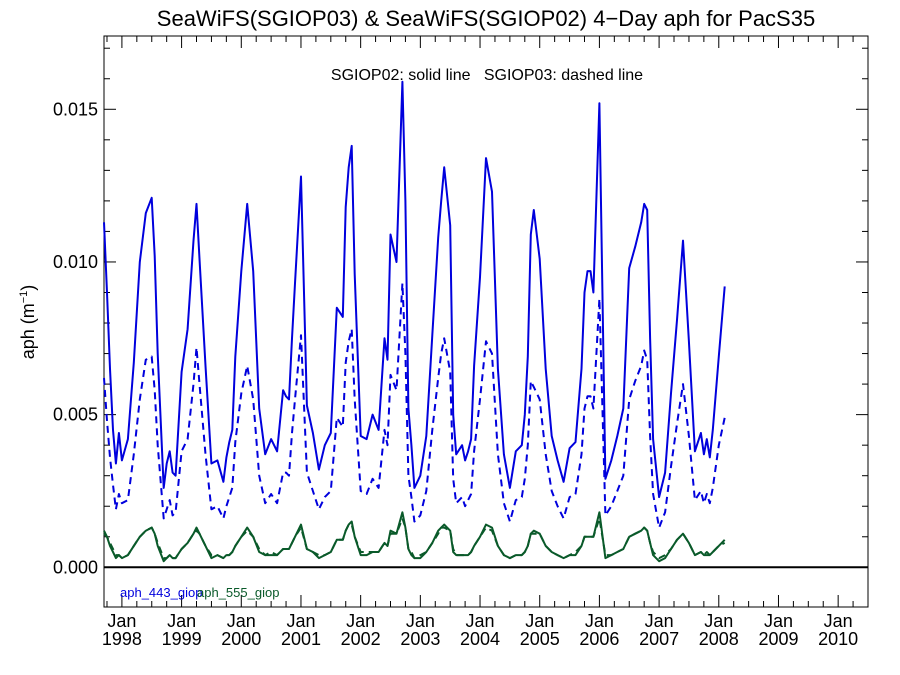 This screenshot has width=900, height=675. I want to click on y-tick-label: 0.005, so click(75, 415).